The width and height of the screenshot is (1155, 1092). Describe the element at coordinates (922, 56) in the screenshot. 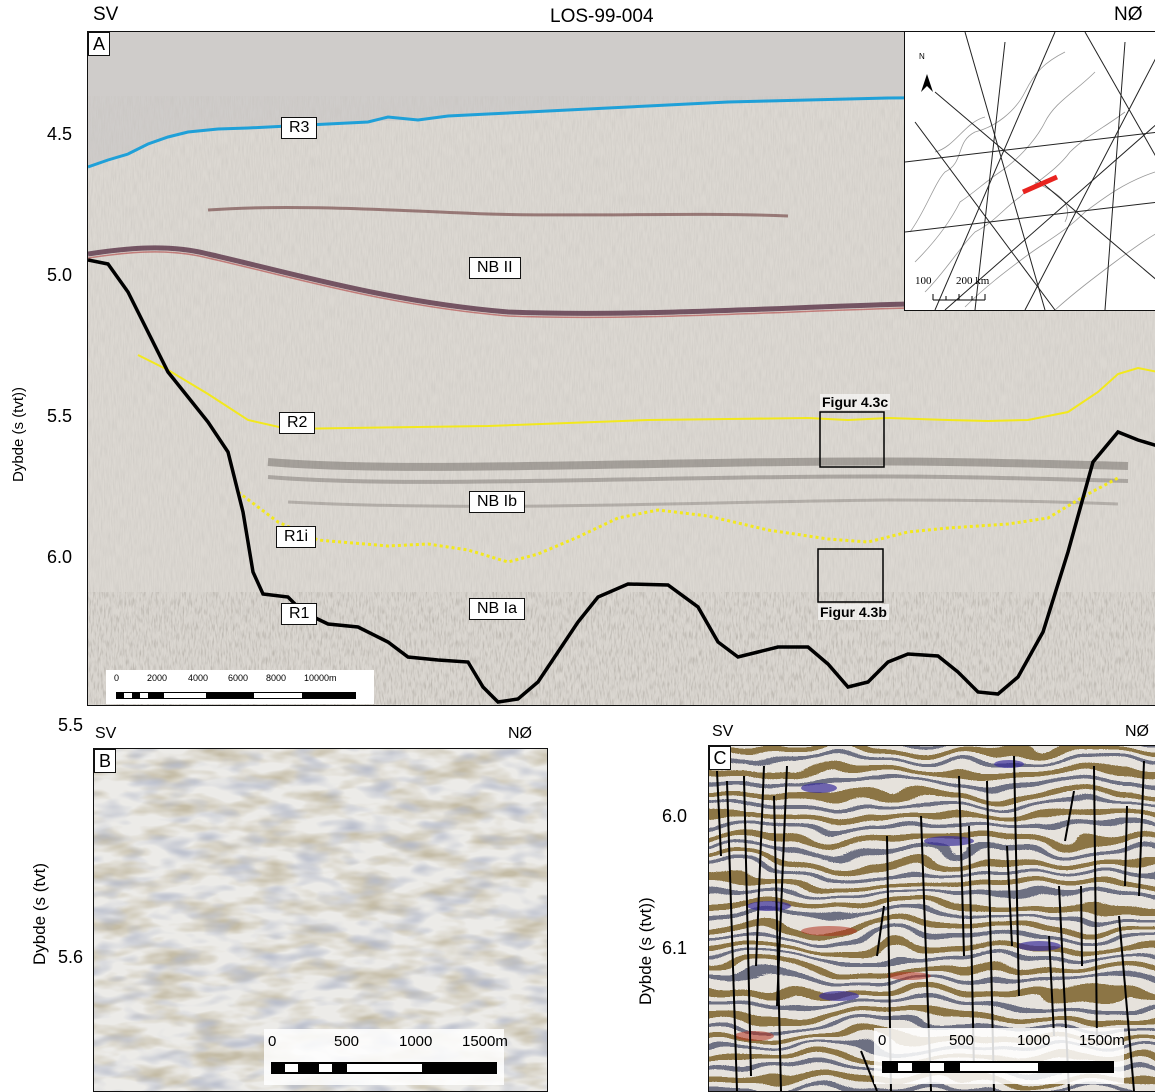

I see `inset-north-label: N` at that location.